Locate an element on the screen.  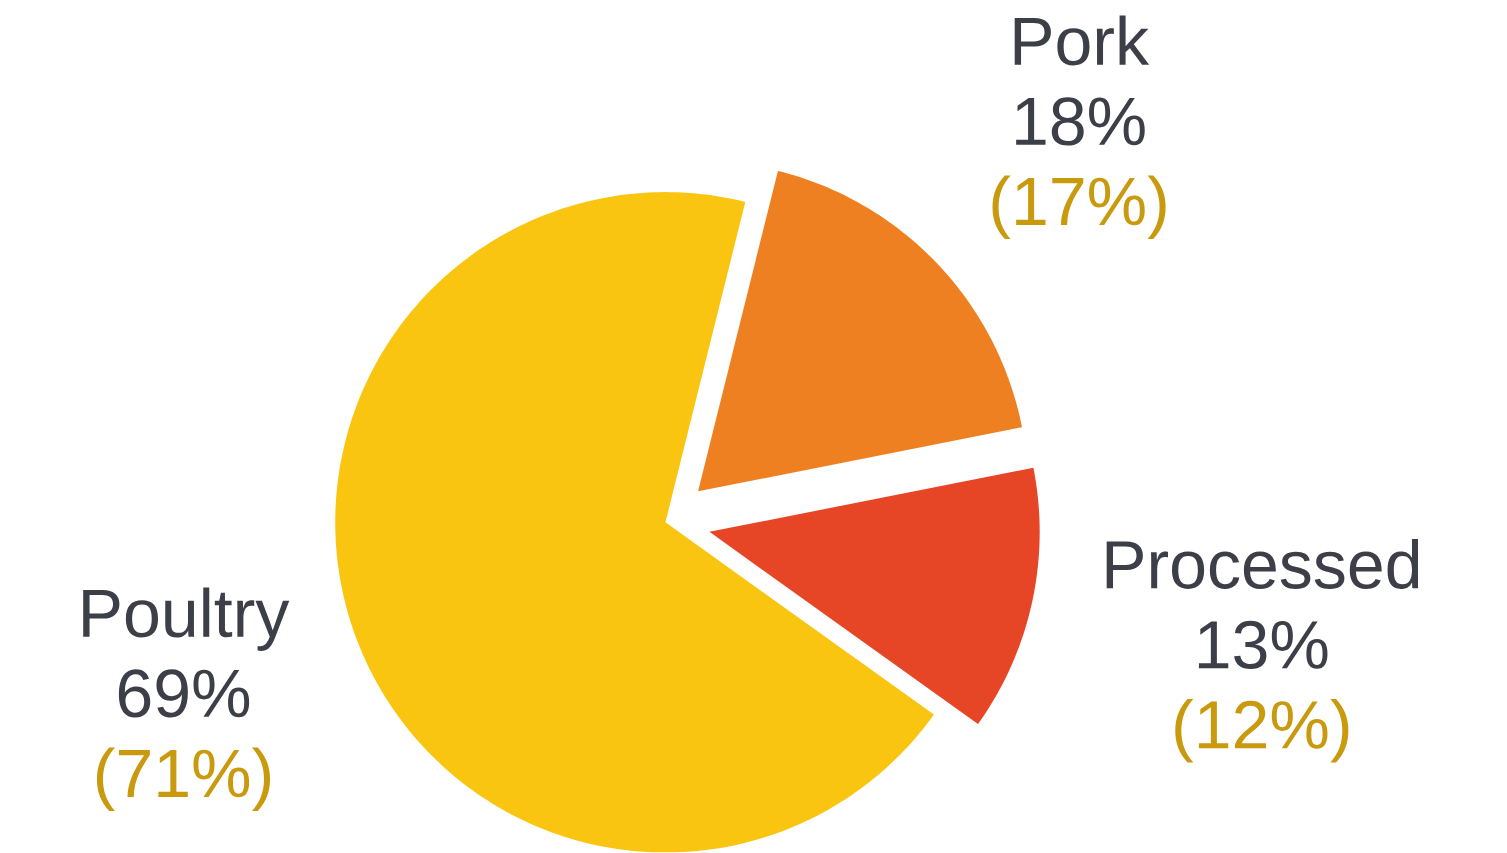
text: (71%) is located at coordinates (183, 779).